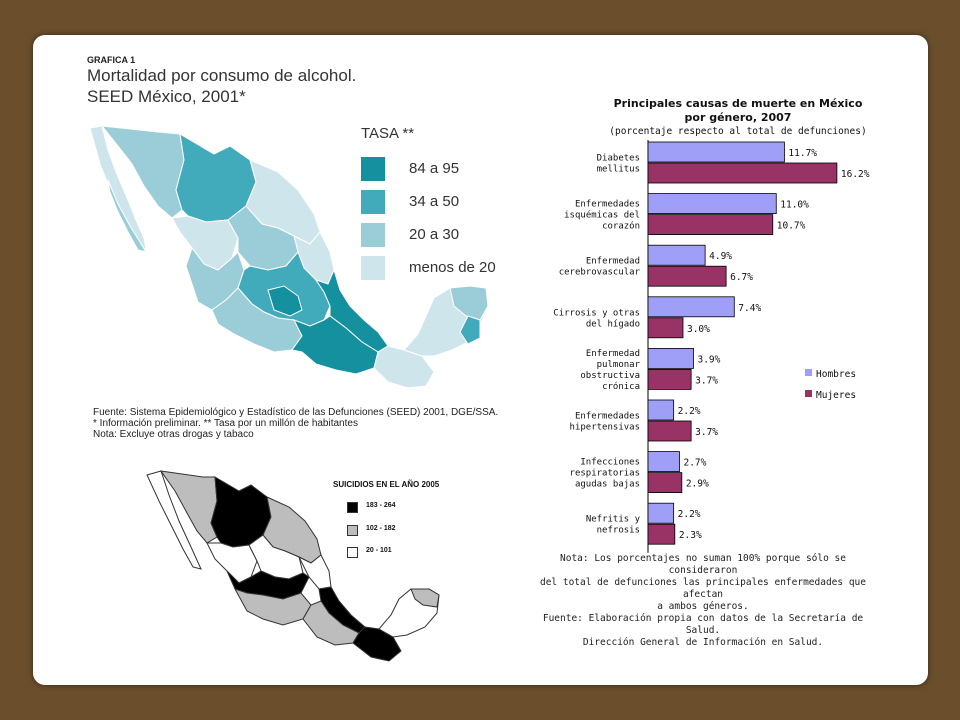 This screenshot has height=720, width=960. I want to click on bar-value-label: 2.3%, so click(690, 535).